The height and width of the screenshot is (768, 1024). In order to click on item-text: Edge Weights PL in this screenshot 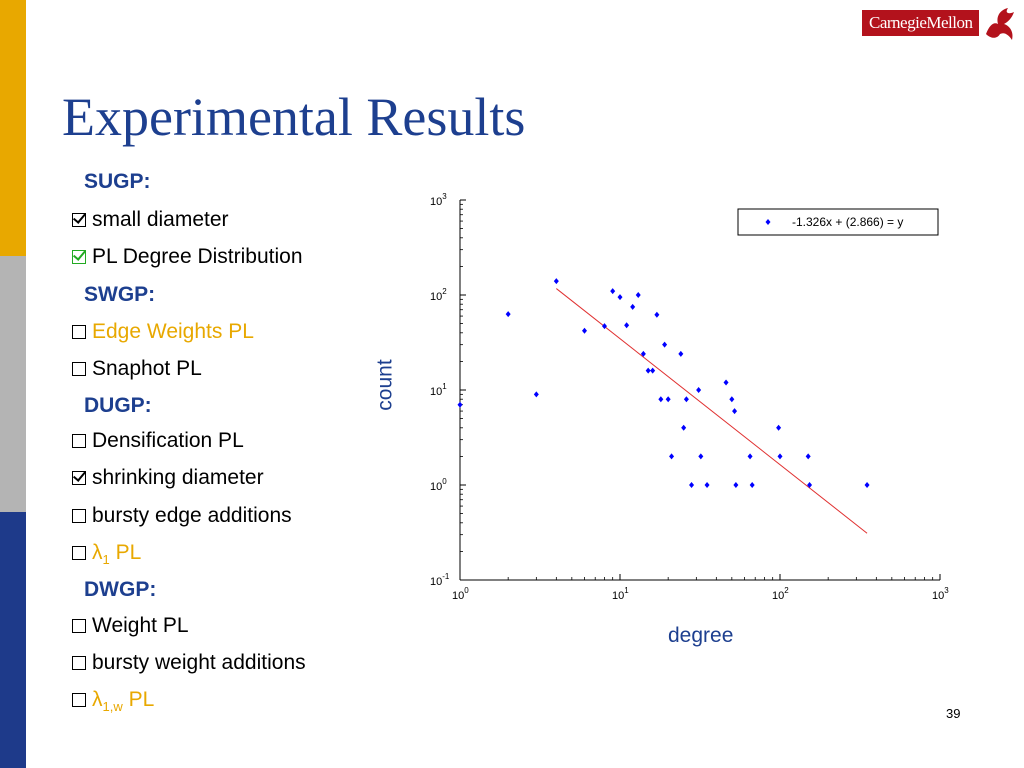, I will do `click(173, 331)`.